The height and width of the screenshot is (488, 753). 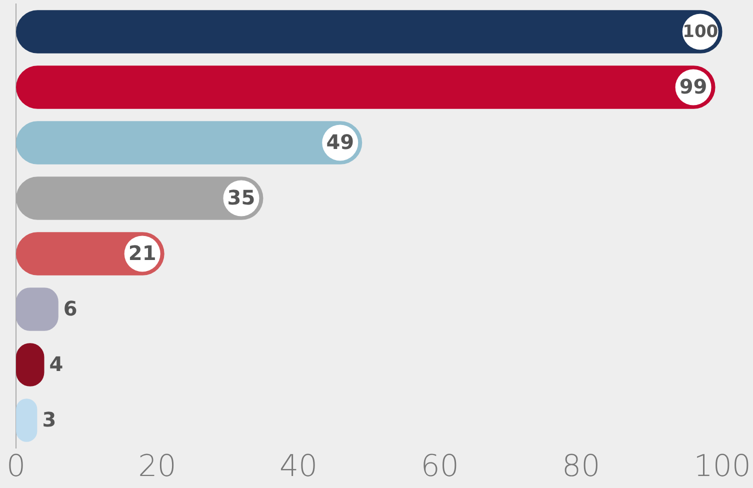 I want to click on data-label: 6, so click(x=70, y=308).